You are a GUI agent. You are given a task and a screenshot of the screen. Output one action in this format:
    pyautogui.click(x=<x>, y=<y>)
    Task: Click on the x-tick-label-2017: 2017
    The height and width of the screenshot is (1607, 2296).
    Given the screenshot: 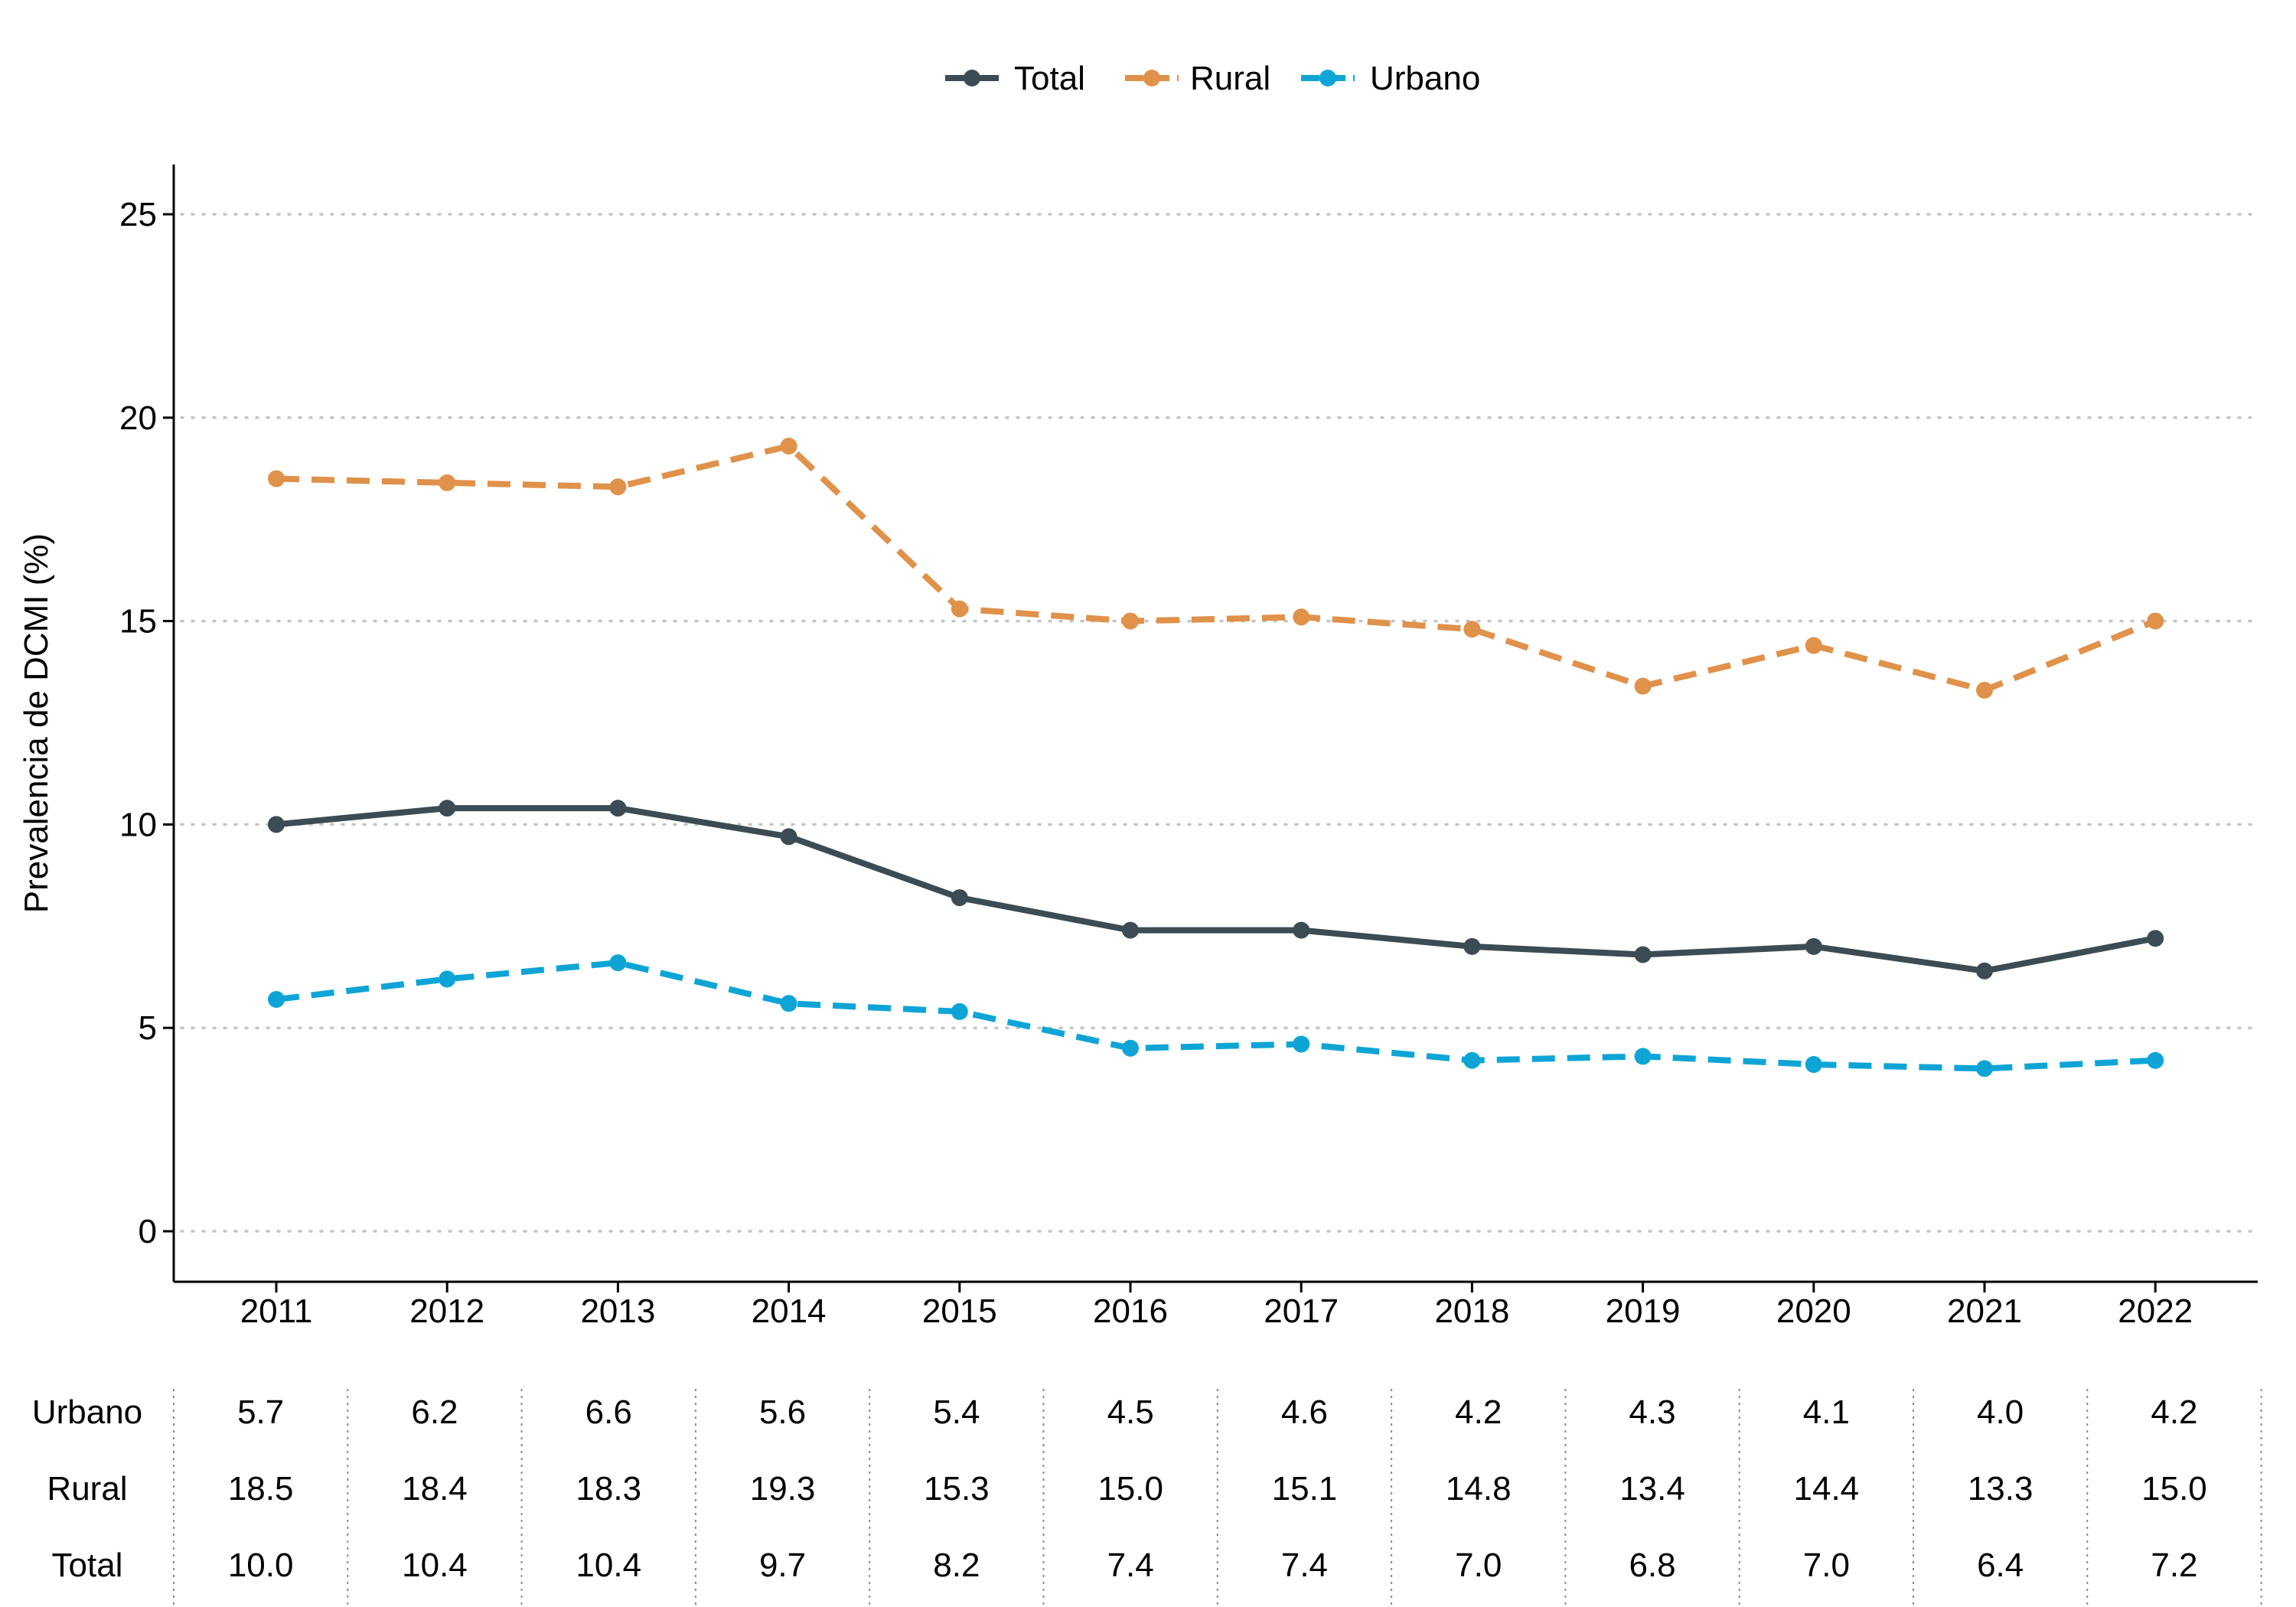 What is the action you would take?
    pyautogui.click(x=1301, y=1311)
    